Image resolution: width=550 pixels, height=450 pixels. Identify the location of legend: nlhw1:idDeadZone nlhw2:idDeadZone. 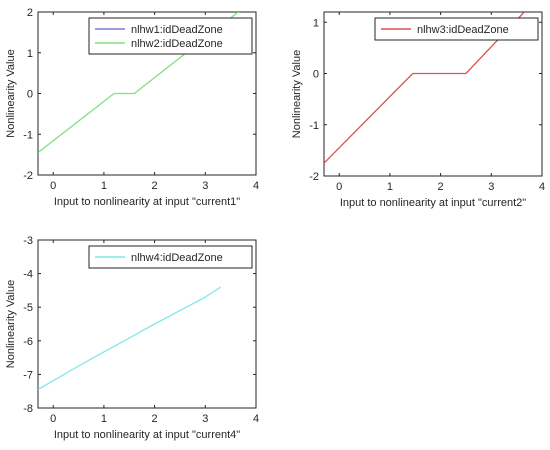
(170, 36).